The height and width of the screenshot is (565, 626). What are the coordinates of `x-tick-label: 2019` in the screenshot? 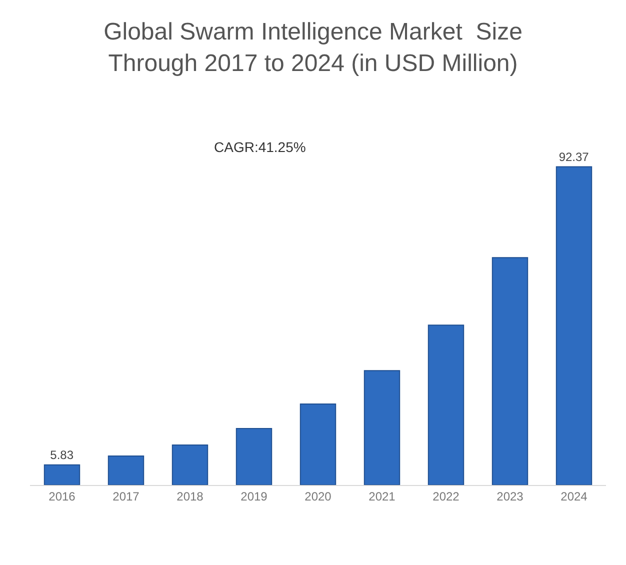 It's located at (254, 496).